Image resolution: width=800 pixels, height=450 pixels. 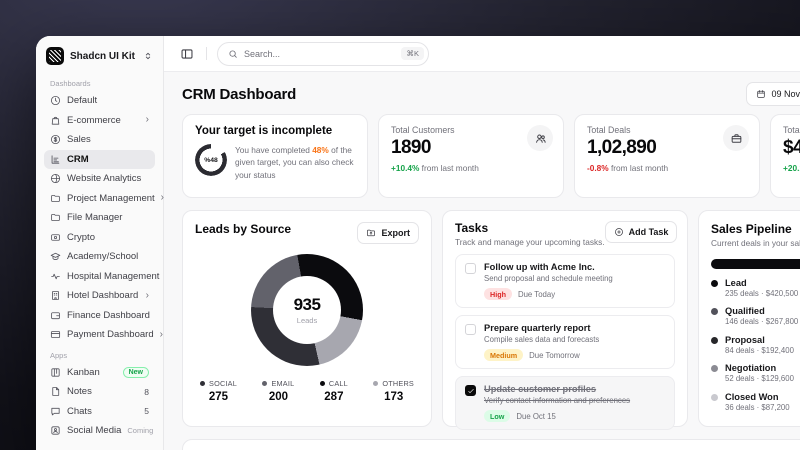 What do you see at coordinates (99, 101) in the screenshot?
I see `sidebar-item-default: Default` at bounding box center [99, 101].